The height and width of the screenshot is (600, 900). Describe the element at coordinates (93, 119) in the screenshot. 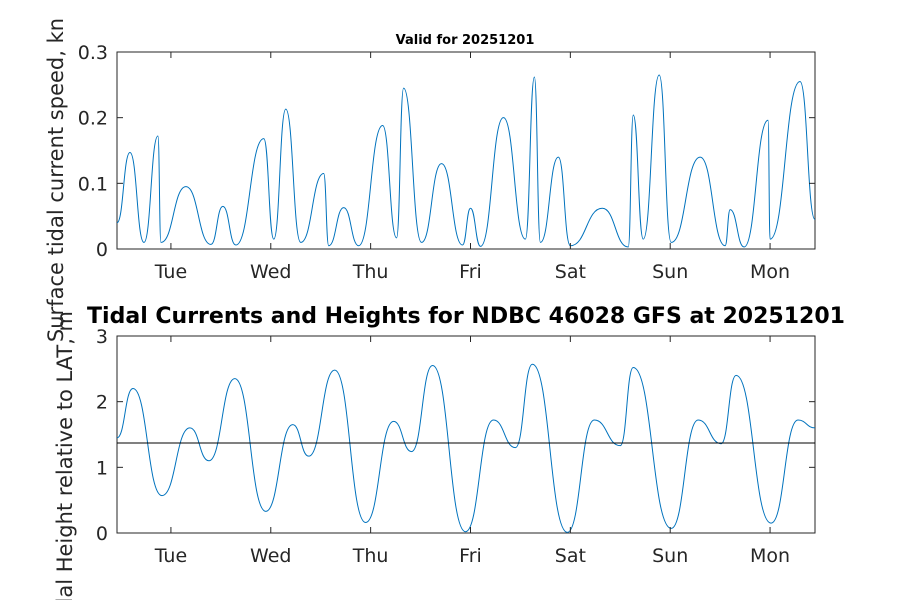

I see `y-tick-label: 0.2` at that location.